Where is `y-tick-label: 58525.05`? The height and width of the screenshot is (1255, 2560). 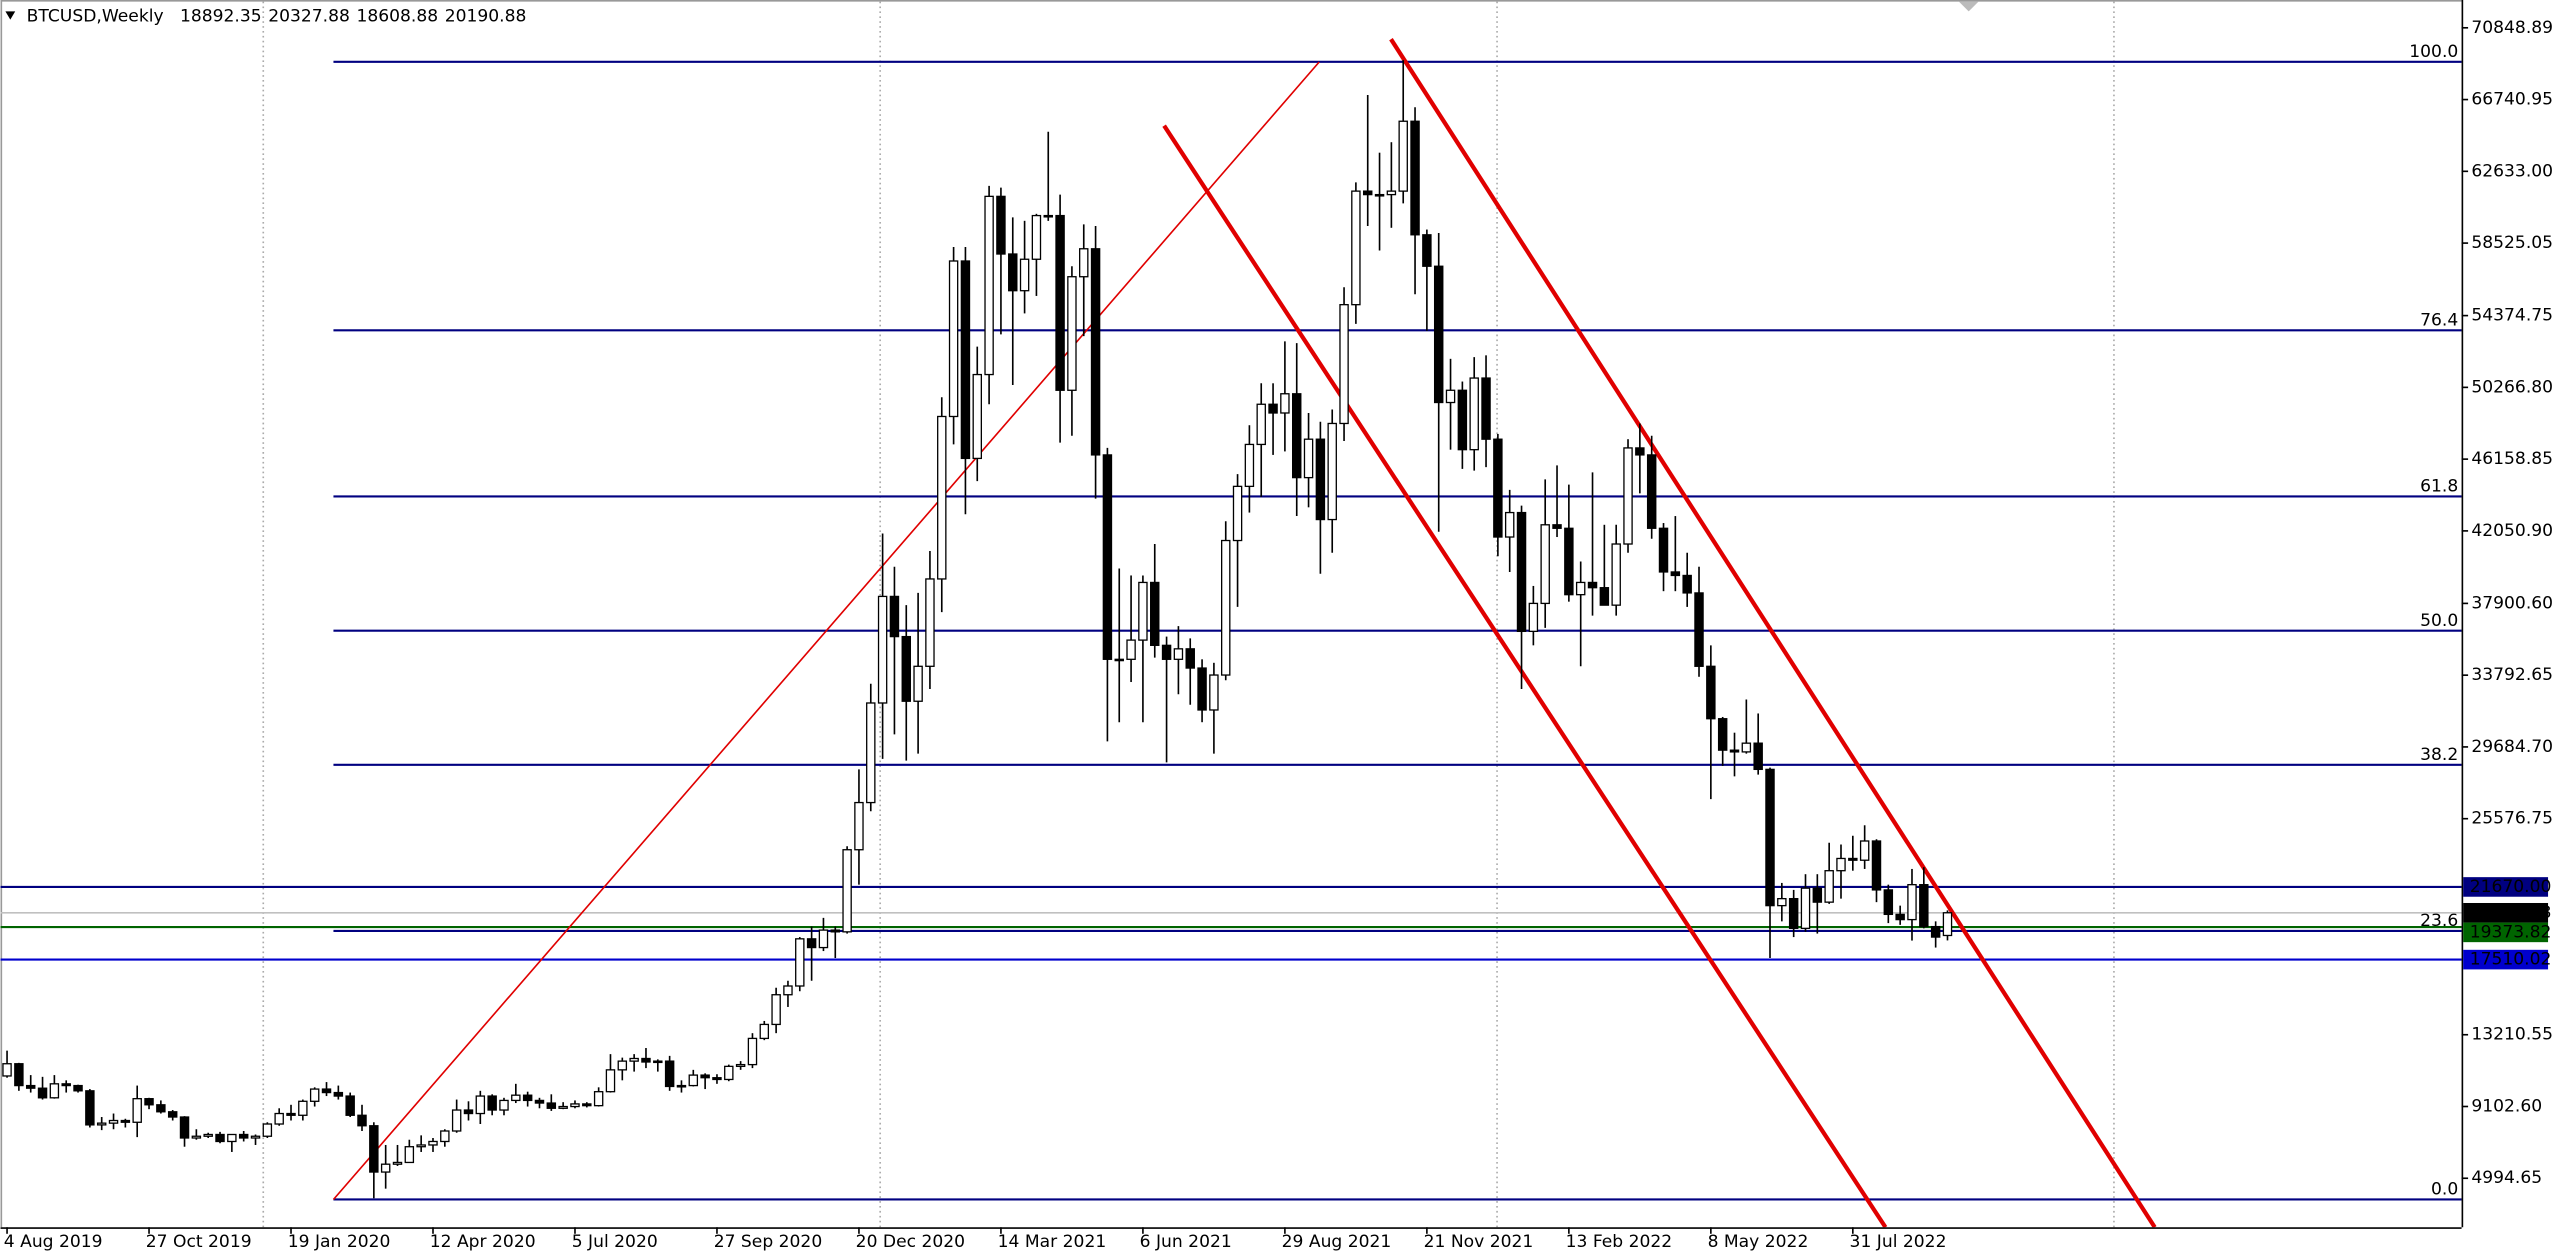 y-tick-label: 58525.05 is located at coordinates (2512, 243).